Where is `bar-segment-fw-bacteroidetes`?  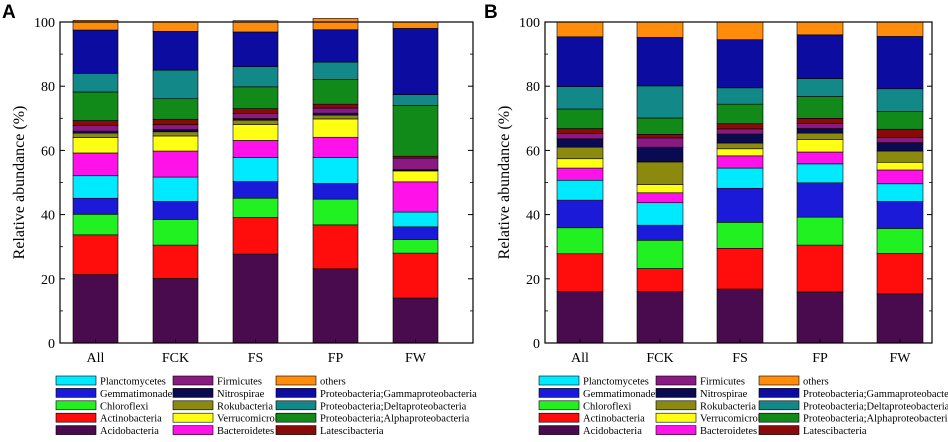
bar-segment-fw-bacteroidetes is located at coordinates (415, 197).